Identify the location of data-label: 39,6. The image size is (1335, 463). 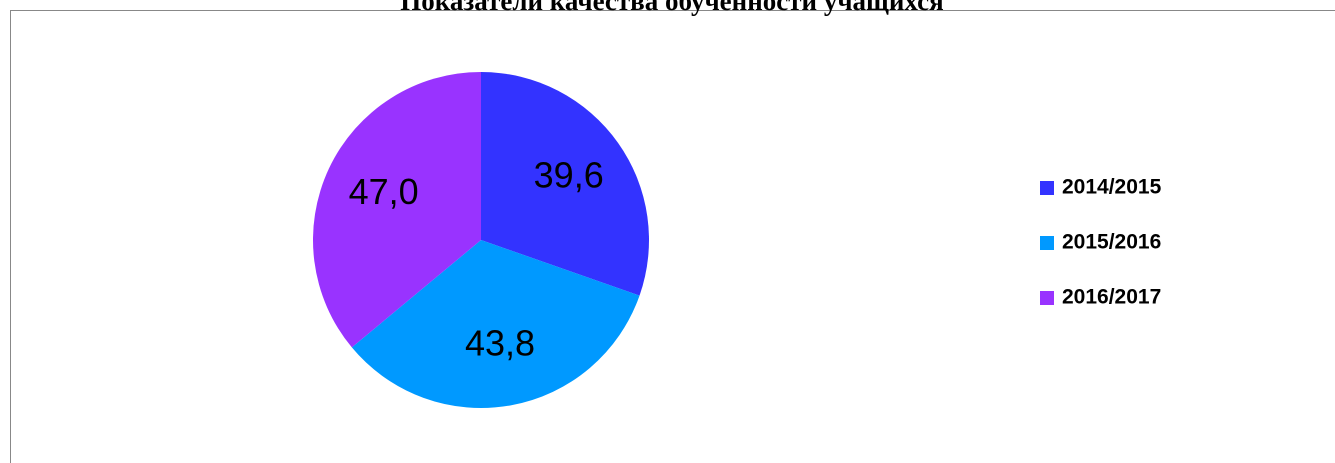
(569, 174).